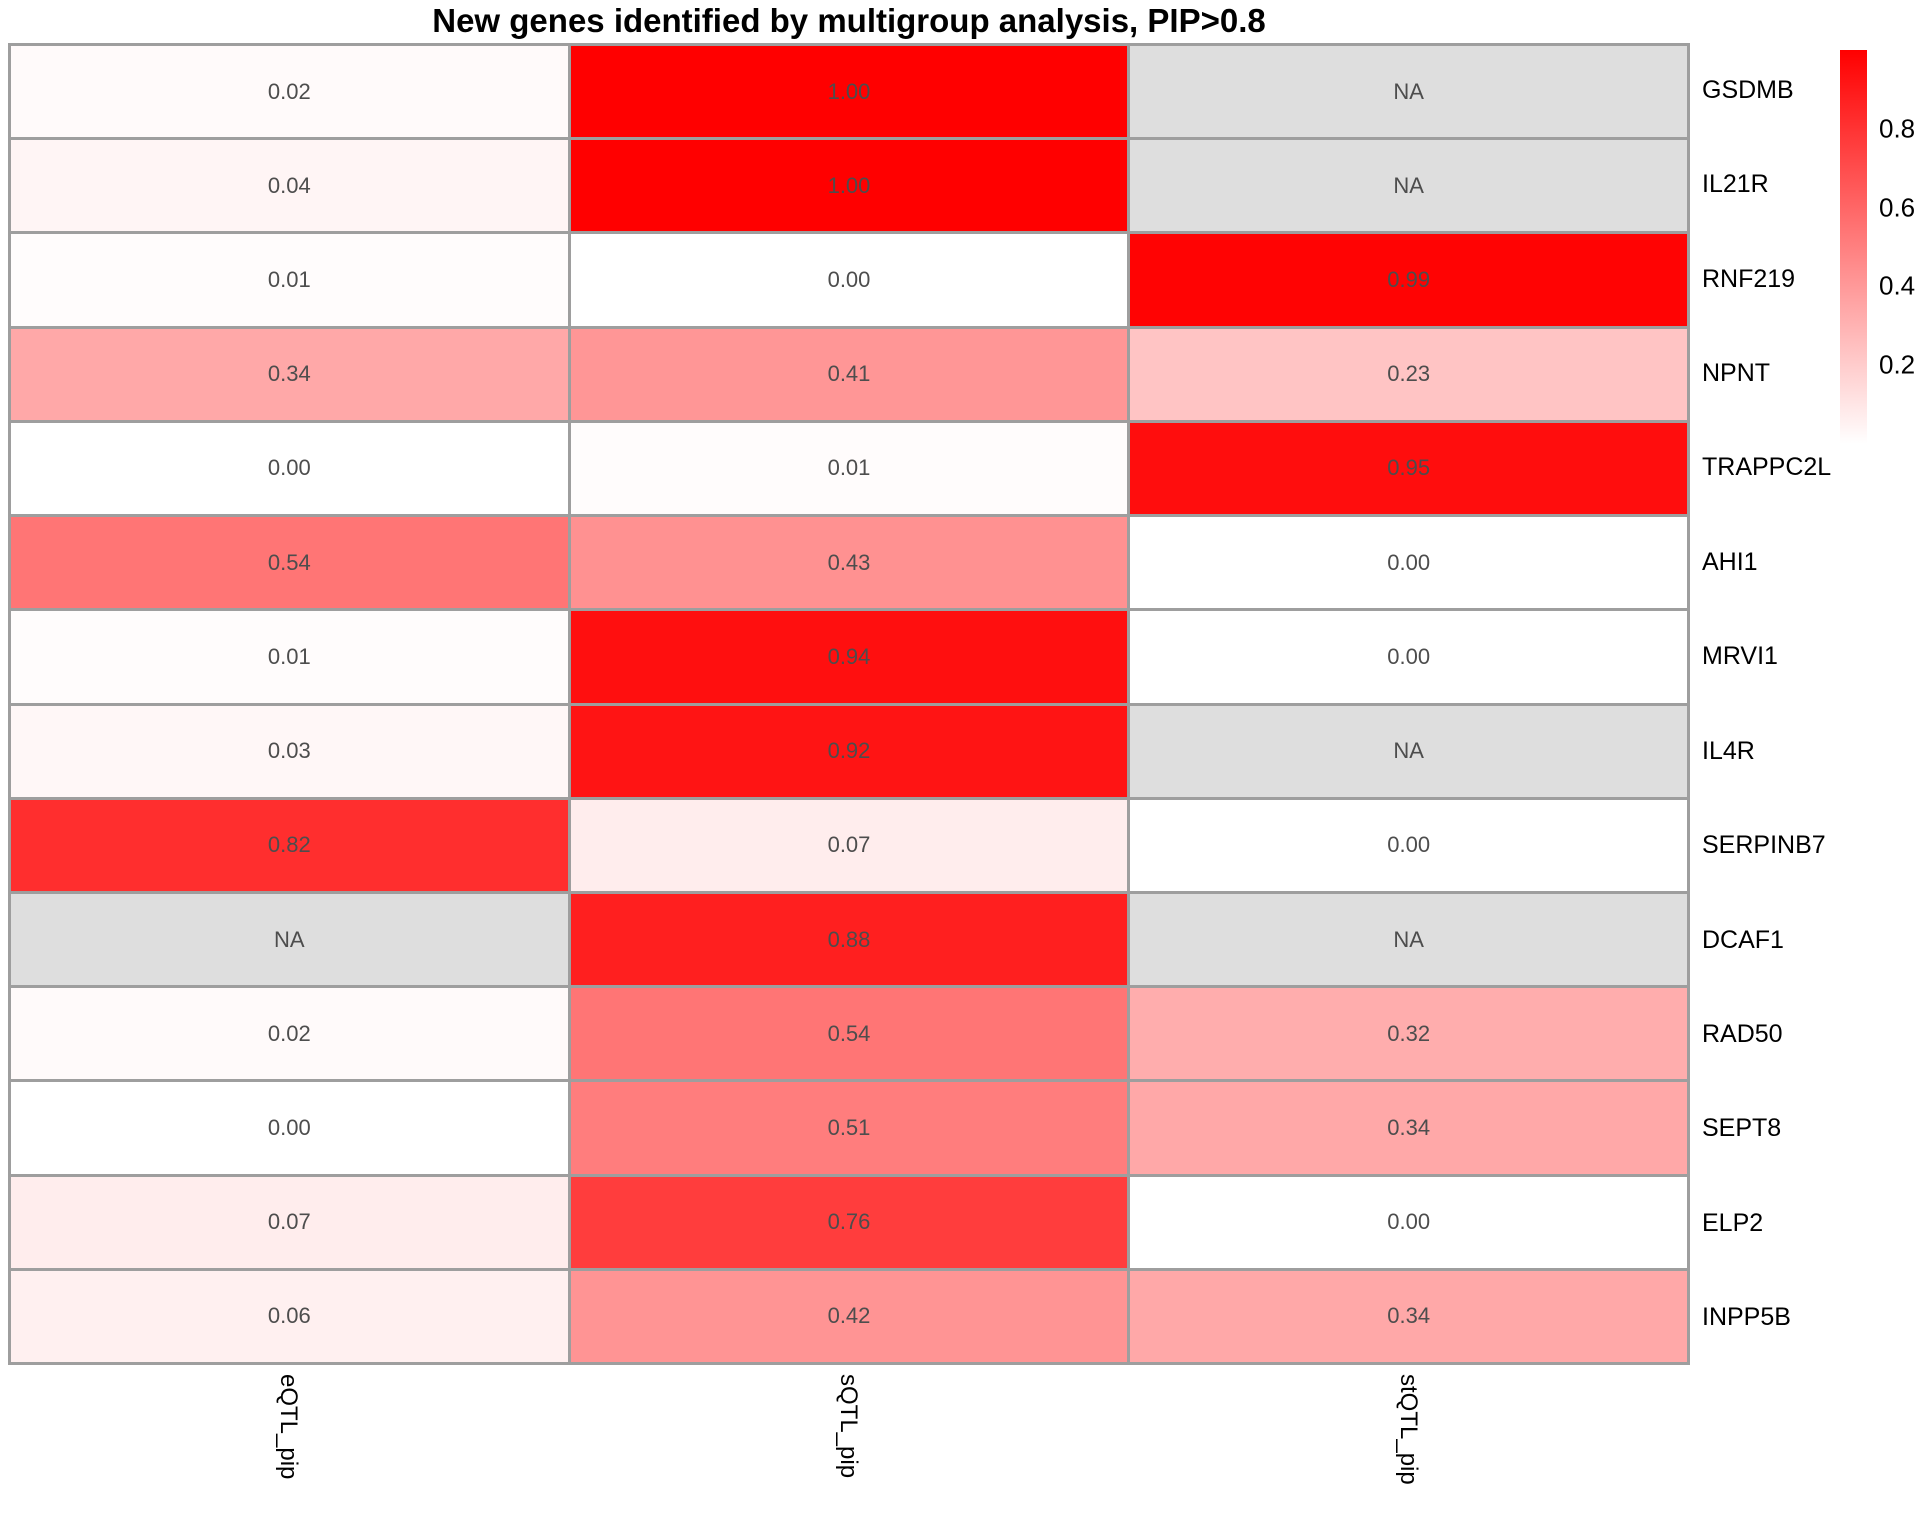  I want to click on gene-label: NPNT, so click(1736, 372).